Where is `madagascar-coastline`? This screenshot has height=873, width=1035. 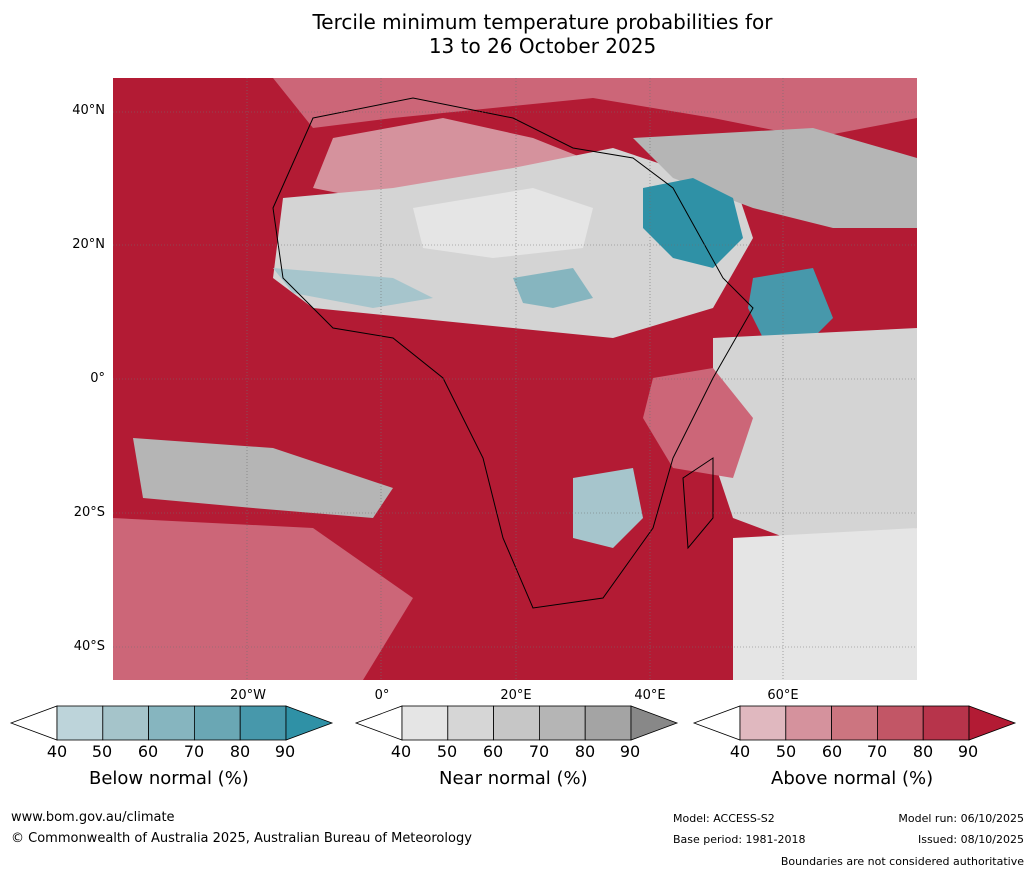
madagascar-coastline is located at coordinates (698, 503).